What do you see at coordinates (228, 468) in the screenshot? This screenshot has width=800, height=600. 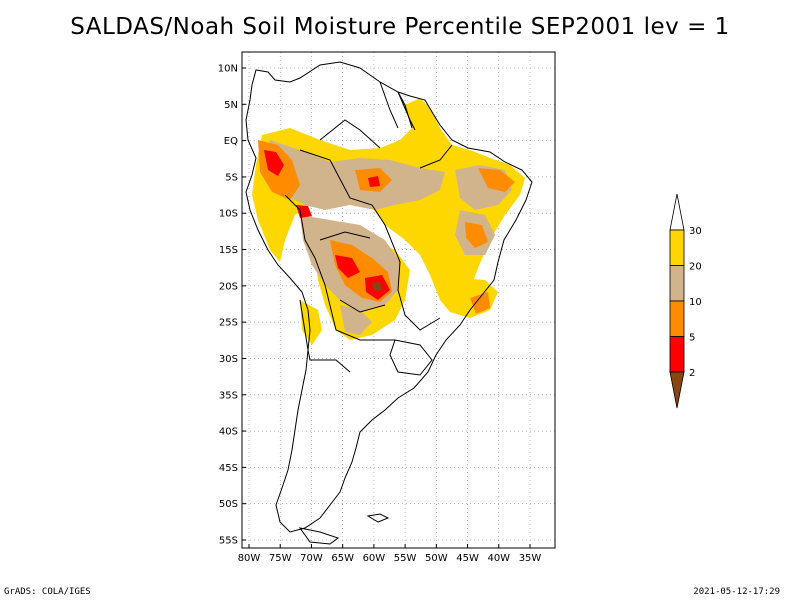 I see `lat-tick-label: 45S` at bounding box center [228, 468].